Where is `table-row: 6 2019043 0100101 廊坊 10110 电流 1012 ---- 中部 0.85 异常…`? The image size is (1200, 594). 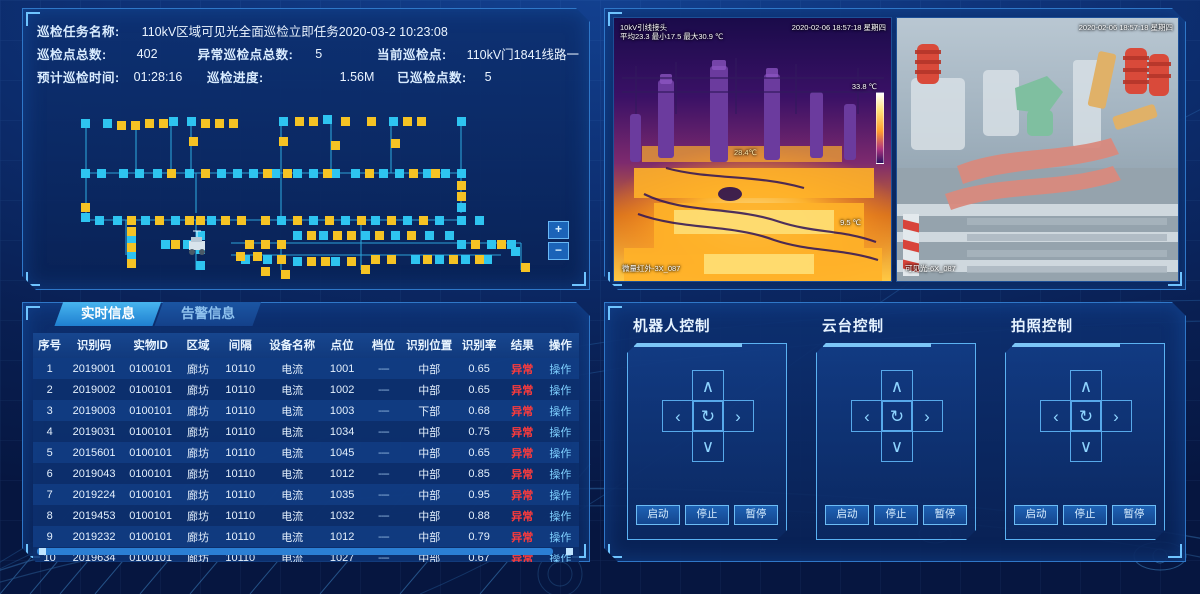 table-row: 6 2019043 0100101 廊坊 10110 电流 1012 ---- 中部 0.85 异常… is located at coordinates (306, 473).